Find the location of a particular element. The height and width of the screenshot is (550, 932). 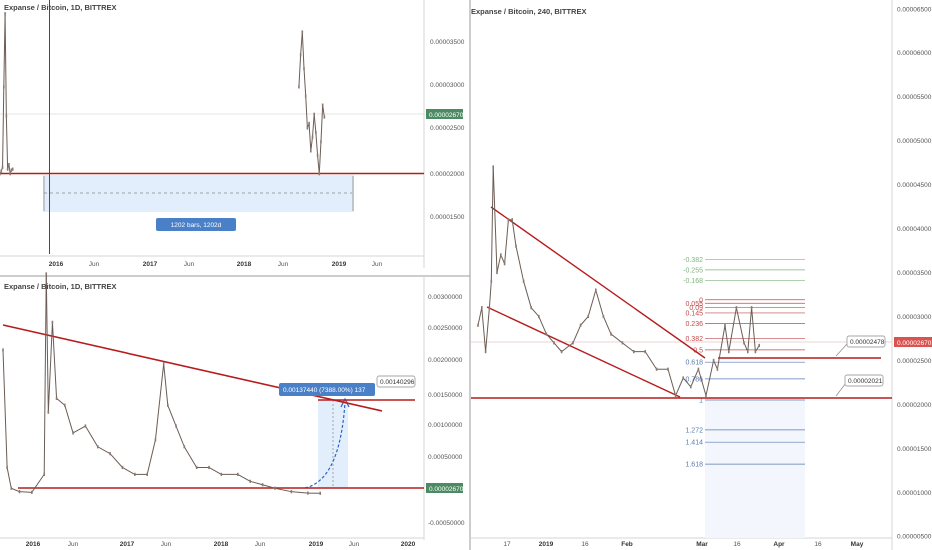

fib-level-label: -0.168 is located at coordinates (693, 281).